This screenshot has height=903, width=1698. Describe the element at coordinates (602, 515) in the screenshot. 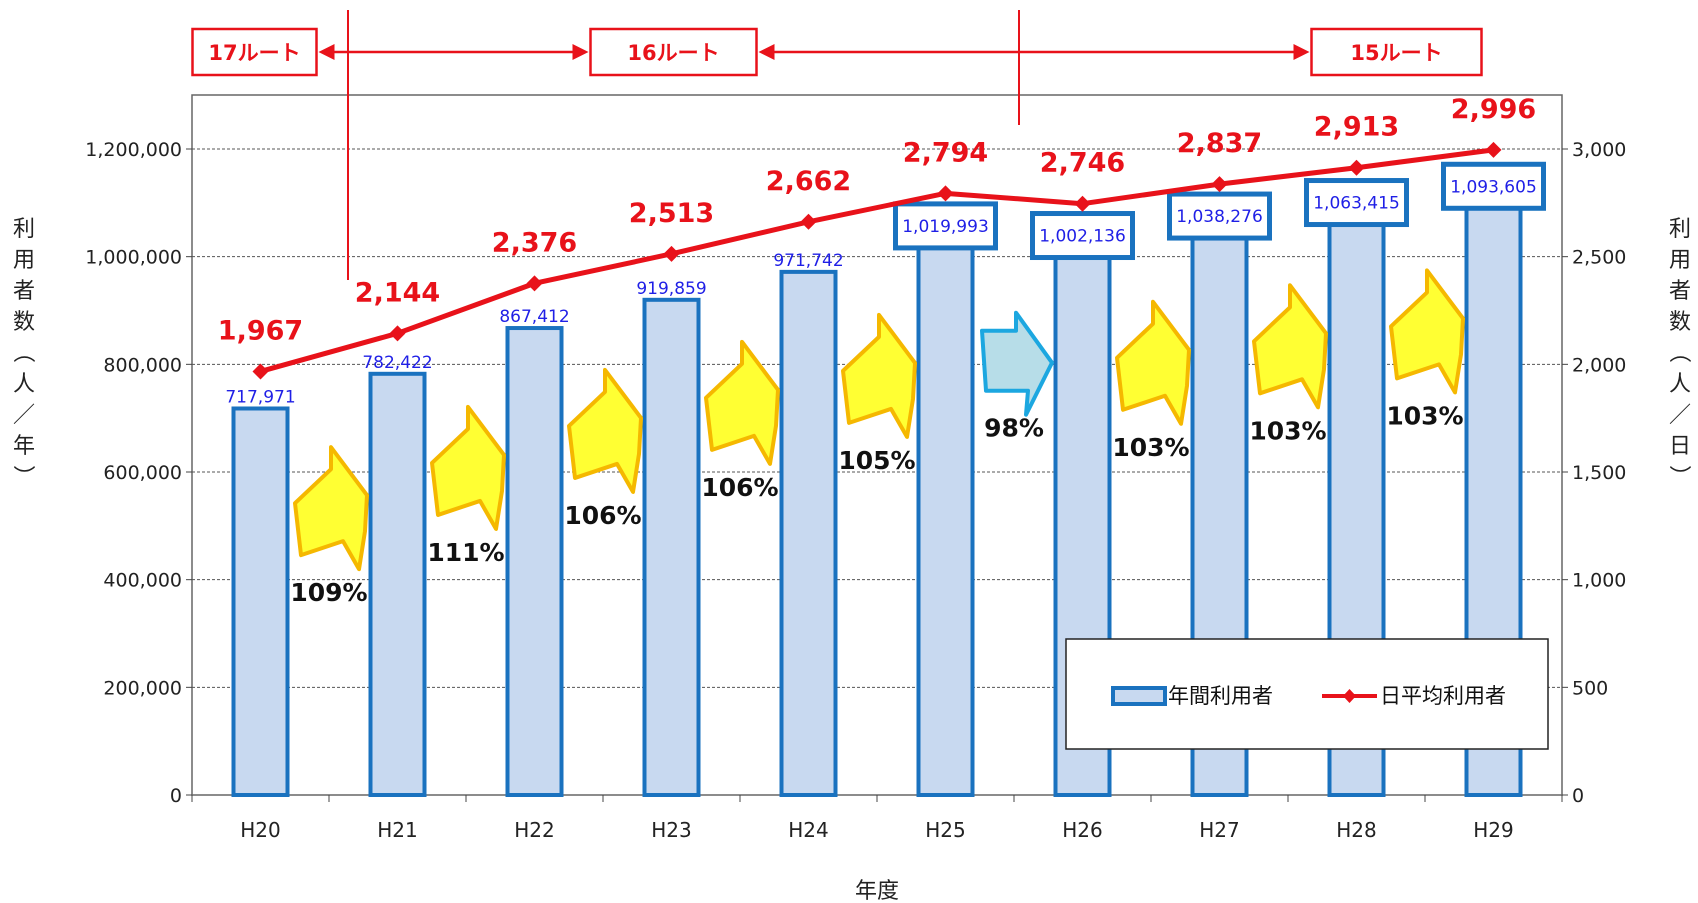

I see `growth-label: 106%` at that location.